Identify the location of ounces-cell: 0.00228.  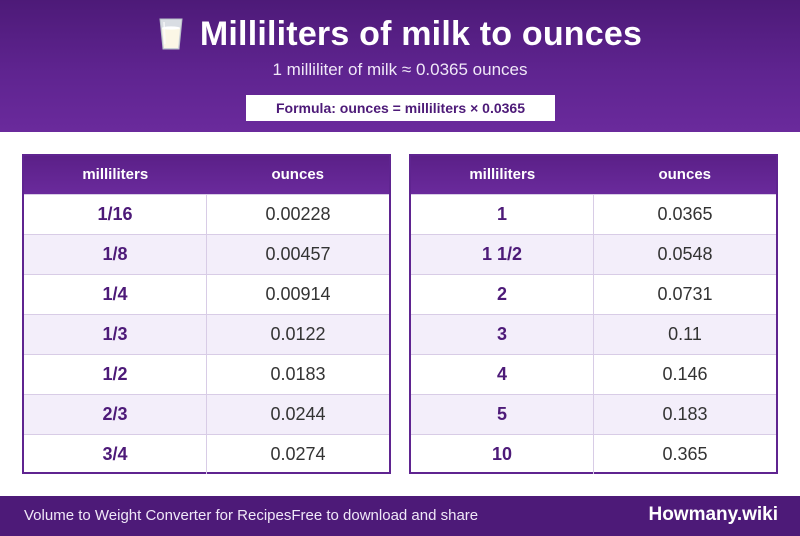
(297, 213).